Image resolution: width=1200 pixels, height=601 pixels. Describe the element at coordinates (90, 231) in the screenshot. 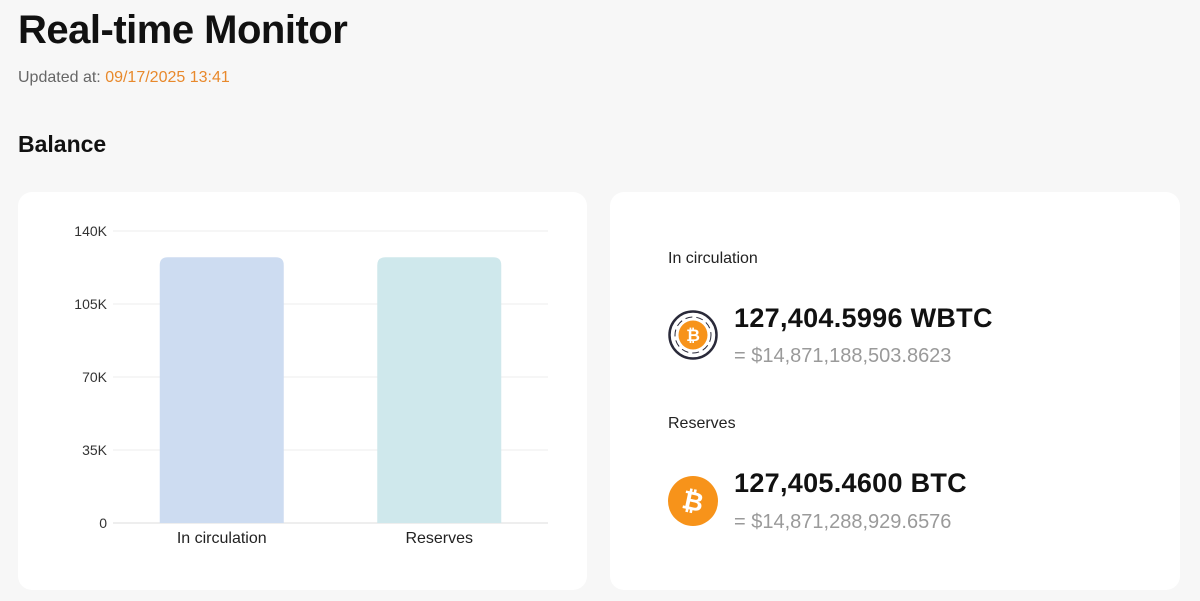

I see `y-tick-label: 140K` at that location.